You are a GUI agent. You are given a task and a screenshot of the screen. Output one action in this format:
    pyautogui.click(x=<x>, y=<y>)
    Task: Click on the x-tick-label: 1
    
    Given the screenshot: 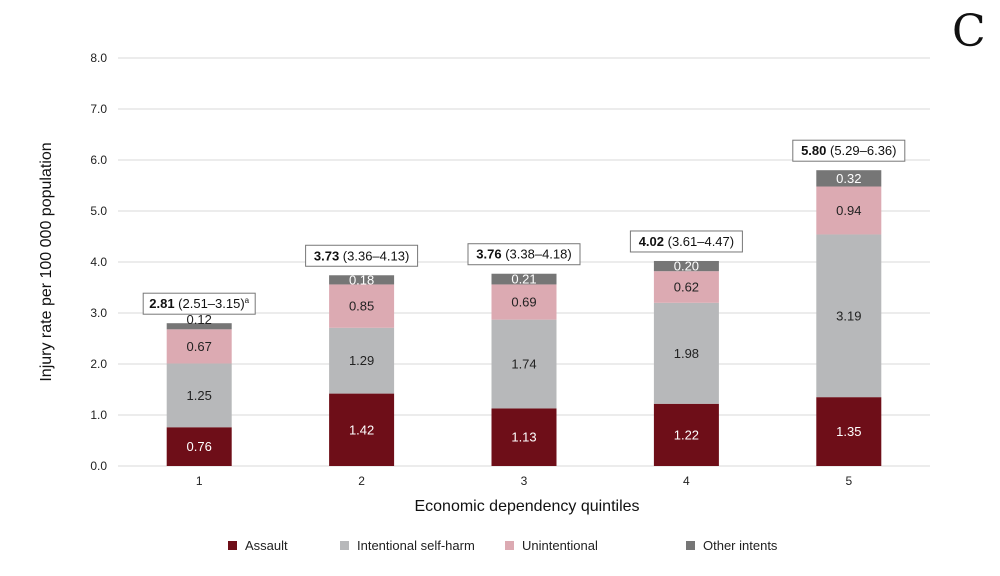 What is the action you would take?
    pyautogui.click(x=199, y=481)
    